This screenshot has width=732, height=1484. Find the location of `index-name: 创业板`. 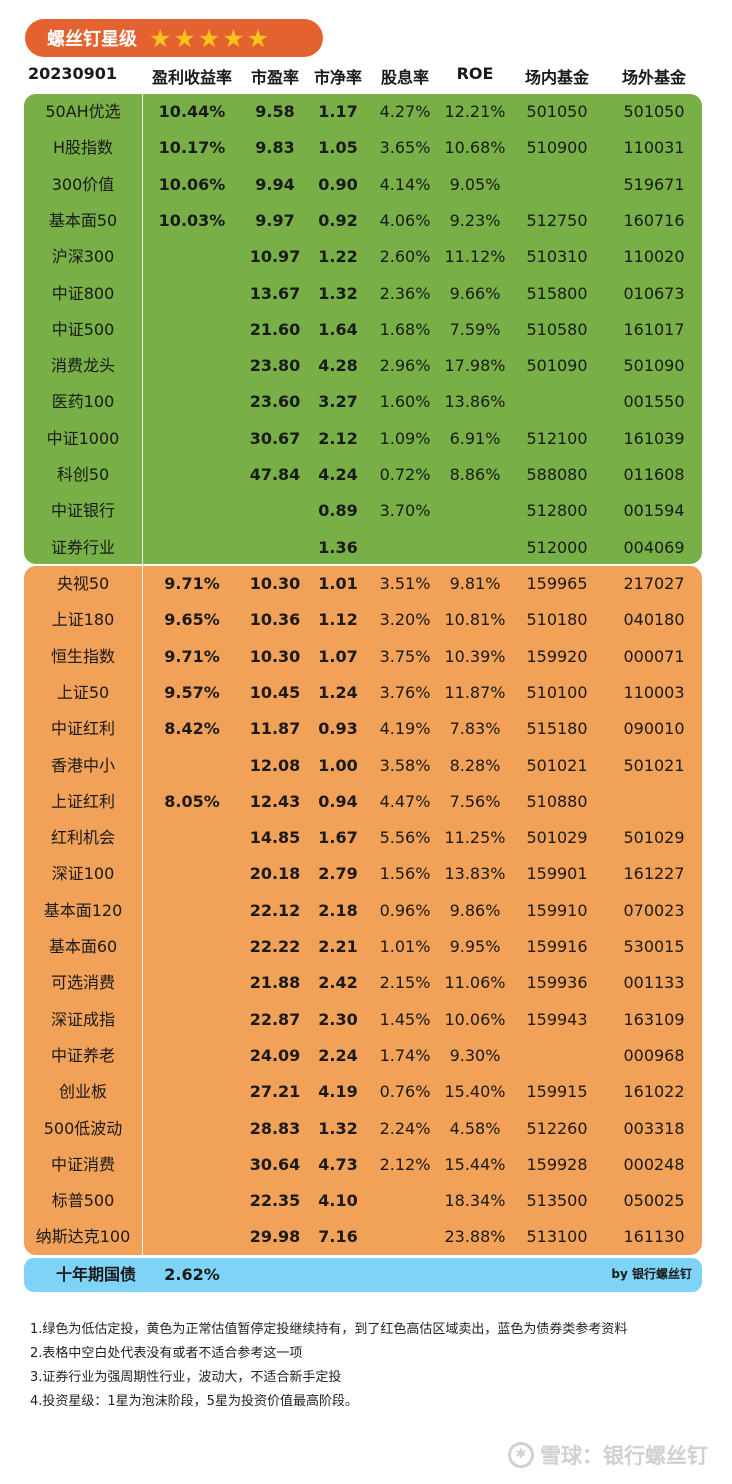

index-name: 创业板 is located at coordinates (82, 1092).